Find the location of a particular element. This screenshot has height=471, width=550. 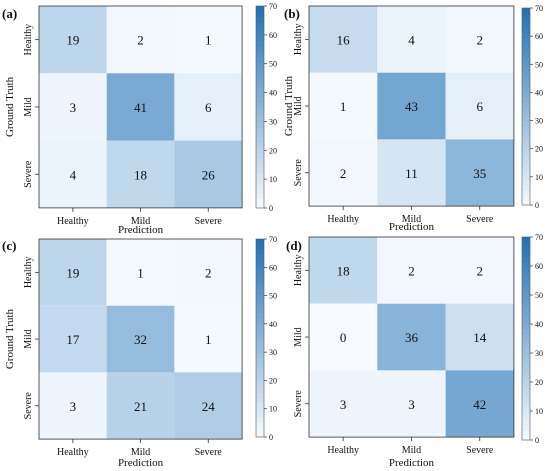

colorbar-frame is located at coordinates (260, 338).